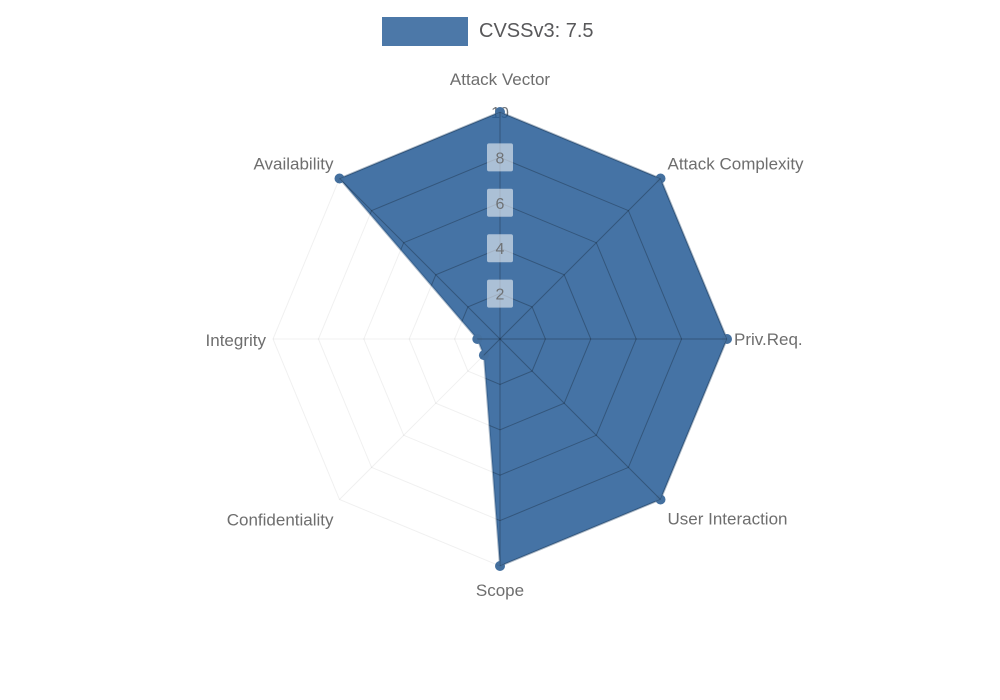 Image resolution: width=1000 pixels, height=700 pixels. What do you see at coordinates (420, 259) in the screenshot?
I see `grid-spoke-availability` at bounding box center [420, 259].